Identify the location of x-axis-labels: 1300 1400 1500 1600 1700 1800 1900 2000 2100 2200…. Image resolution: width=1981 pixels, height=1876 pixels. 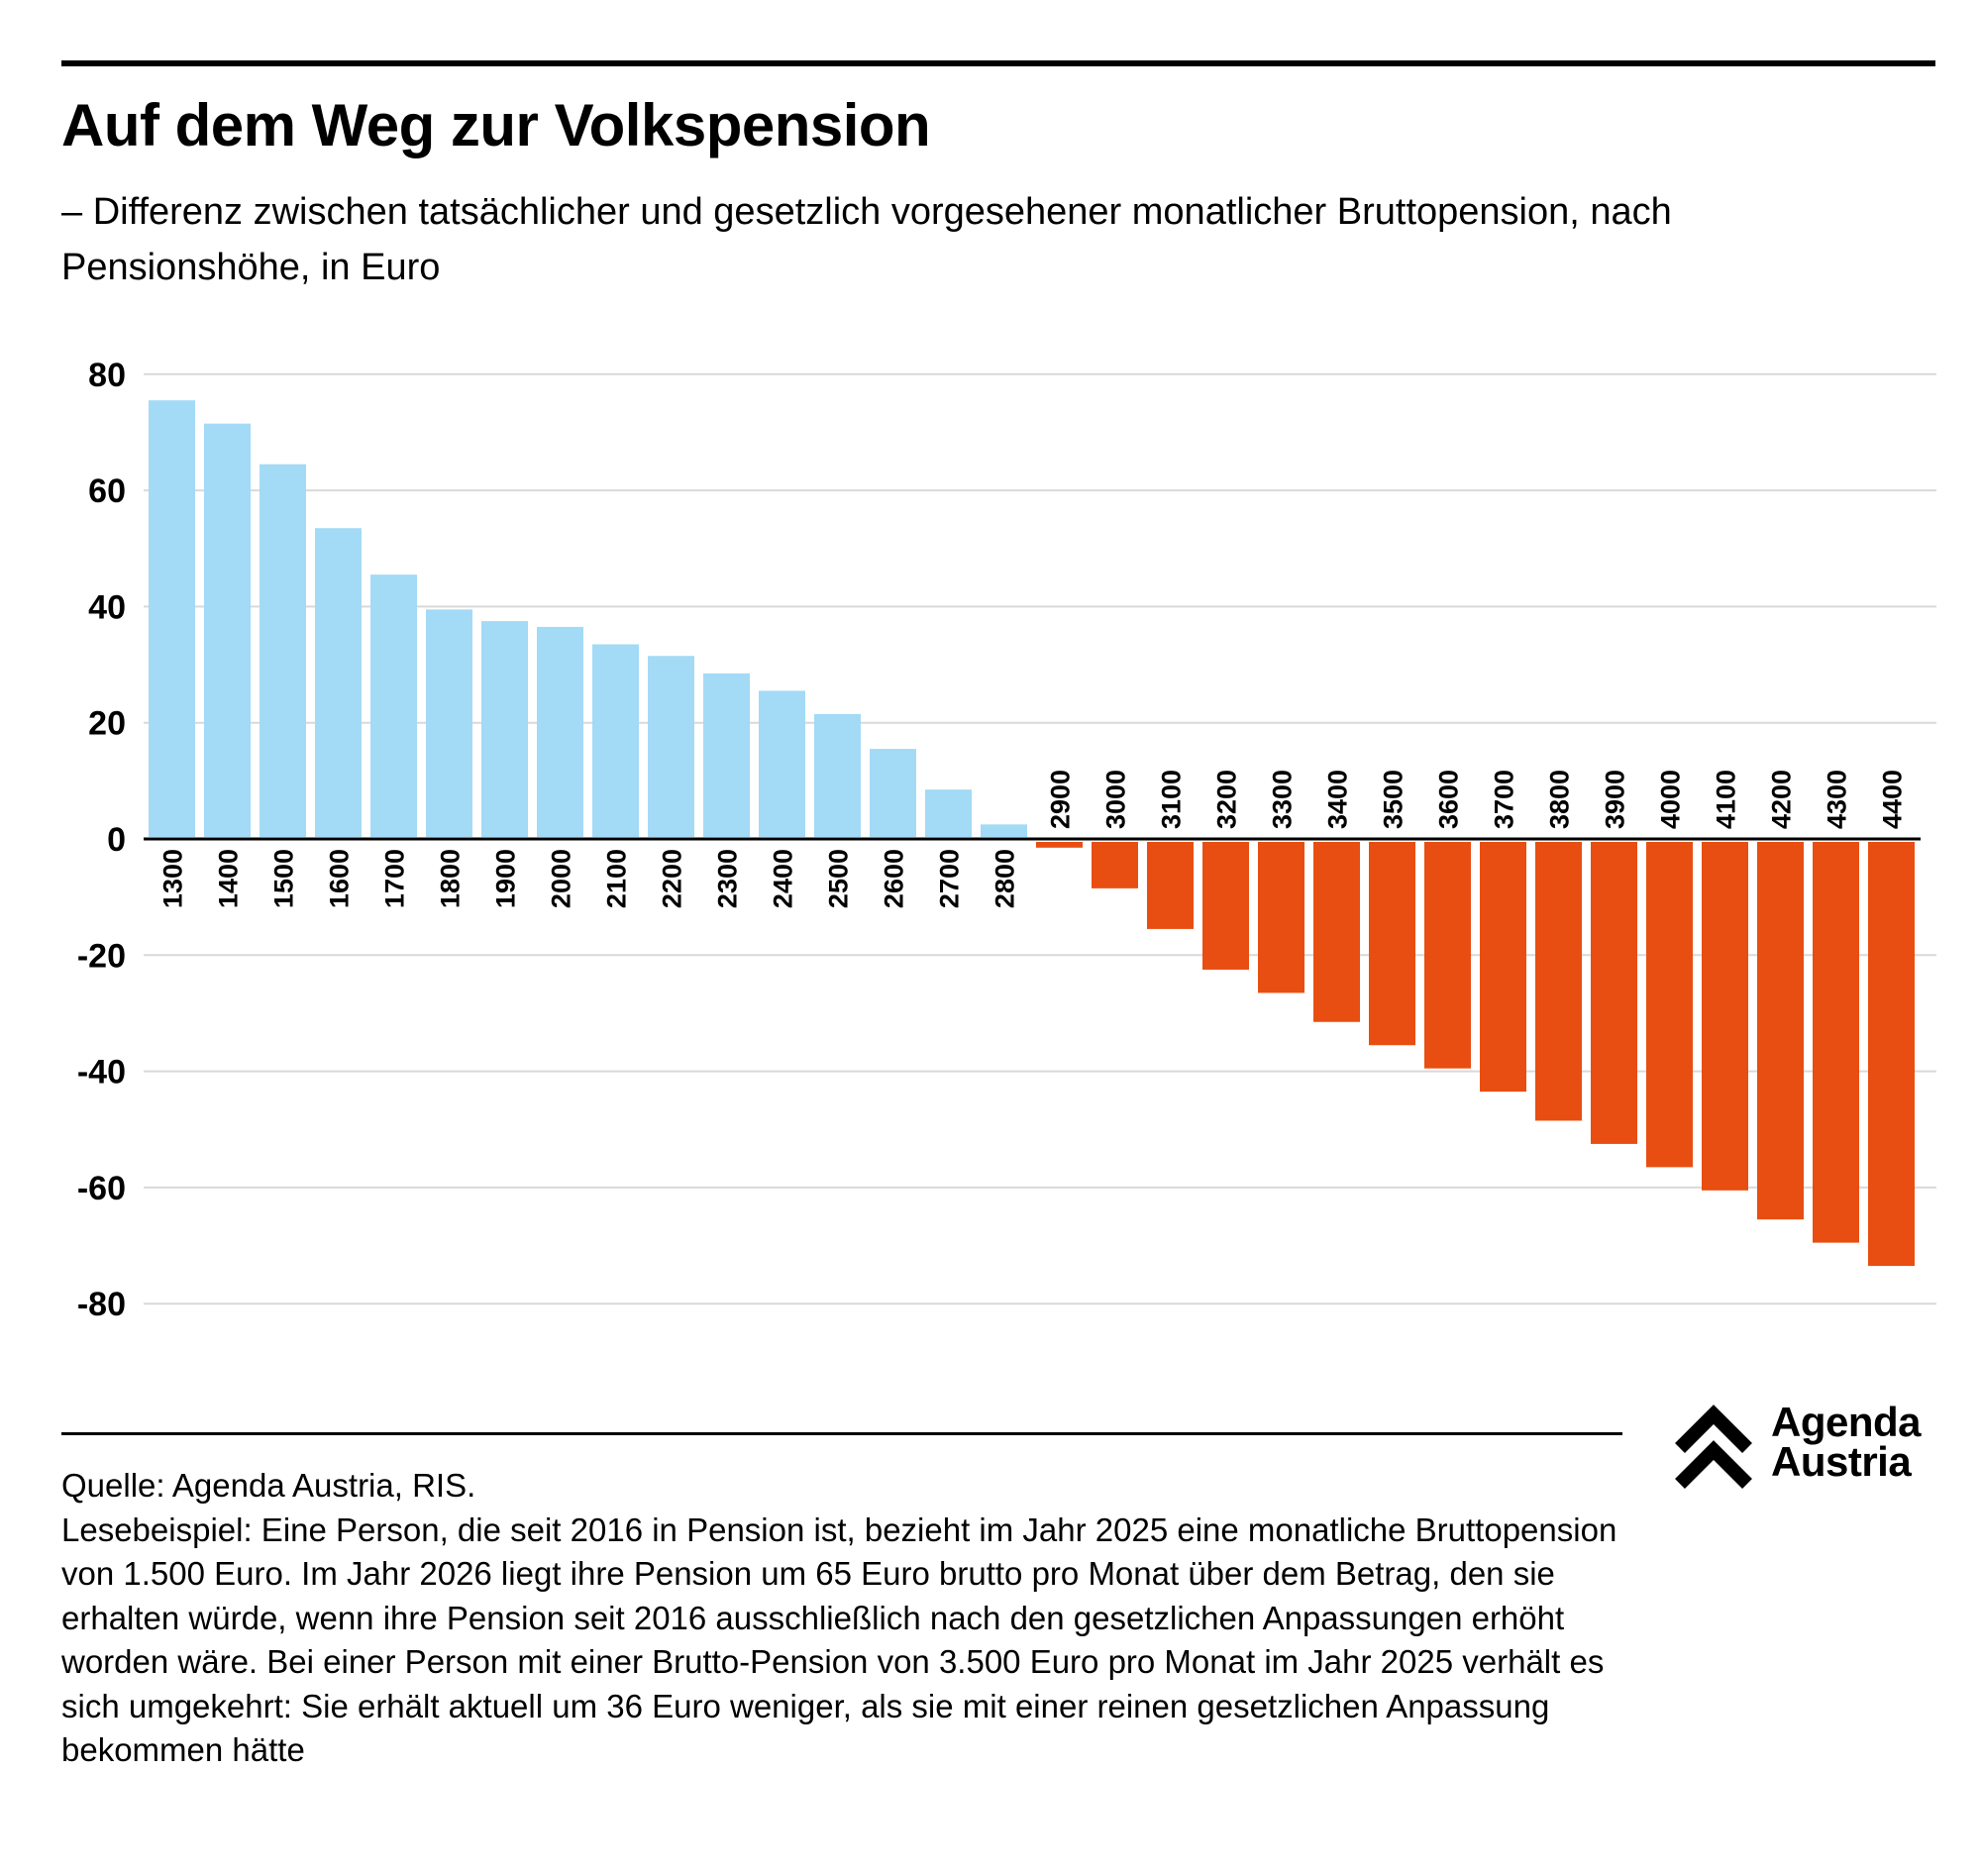
(1033, 839).